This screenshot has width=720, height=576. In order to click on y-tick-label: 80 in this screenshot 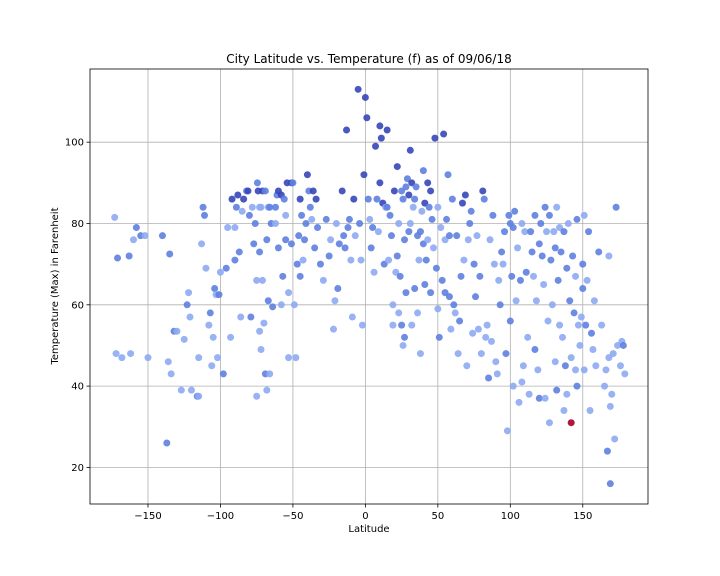, I will do `click(77, 224)`.